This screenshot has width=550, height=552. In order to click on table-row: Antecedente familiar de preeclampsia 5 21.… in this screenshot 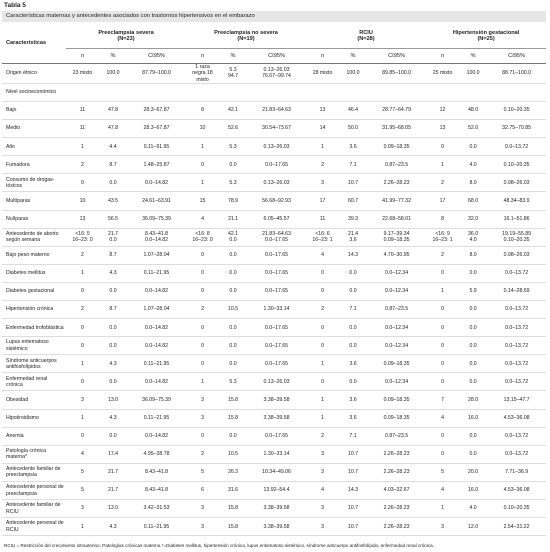, I will do `click(274, 472)`.